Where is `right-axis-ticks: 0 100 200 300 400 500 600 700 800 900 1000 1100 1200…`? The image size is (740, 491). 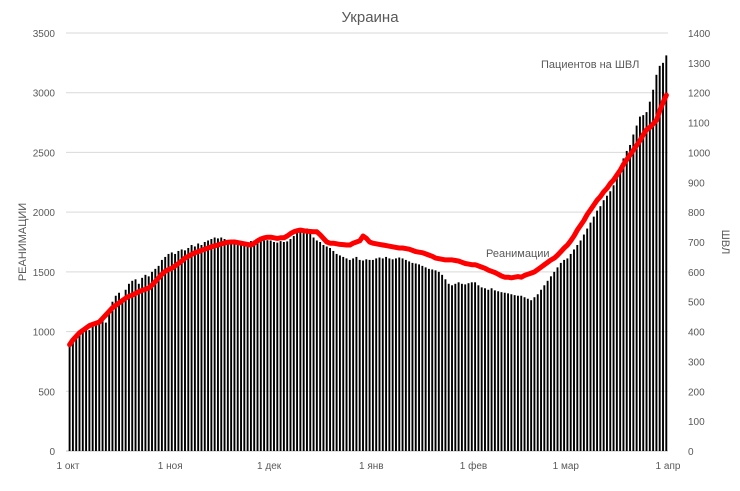
right-axis-ticks: 0 100 200 300 400 500 600 700 800 900 1000 1100 1200… is located at coordinates (699, 243).